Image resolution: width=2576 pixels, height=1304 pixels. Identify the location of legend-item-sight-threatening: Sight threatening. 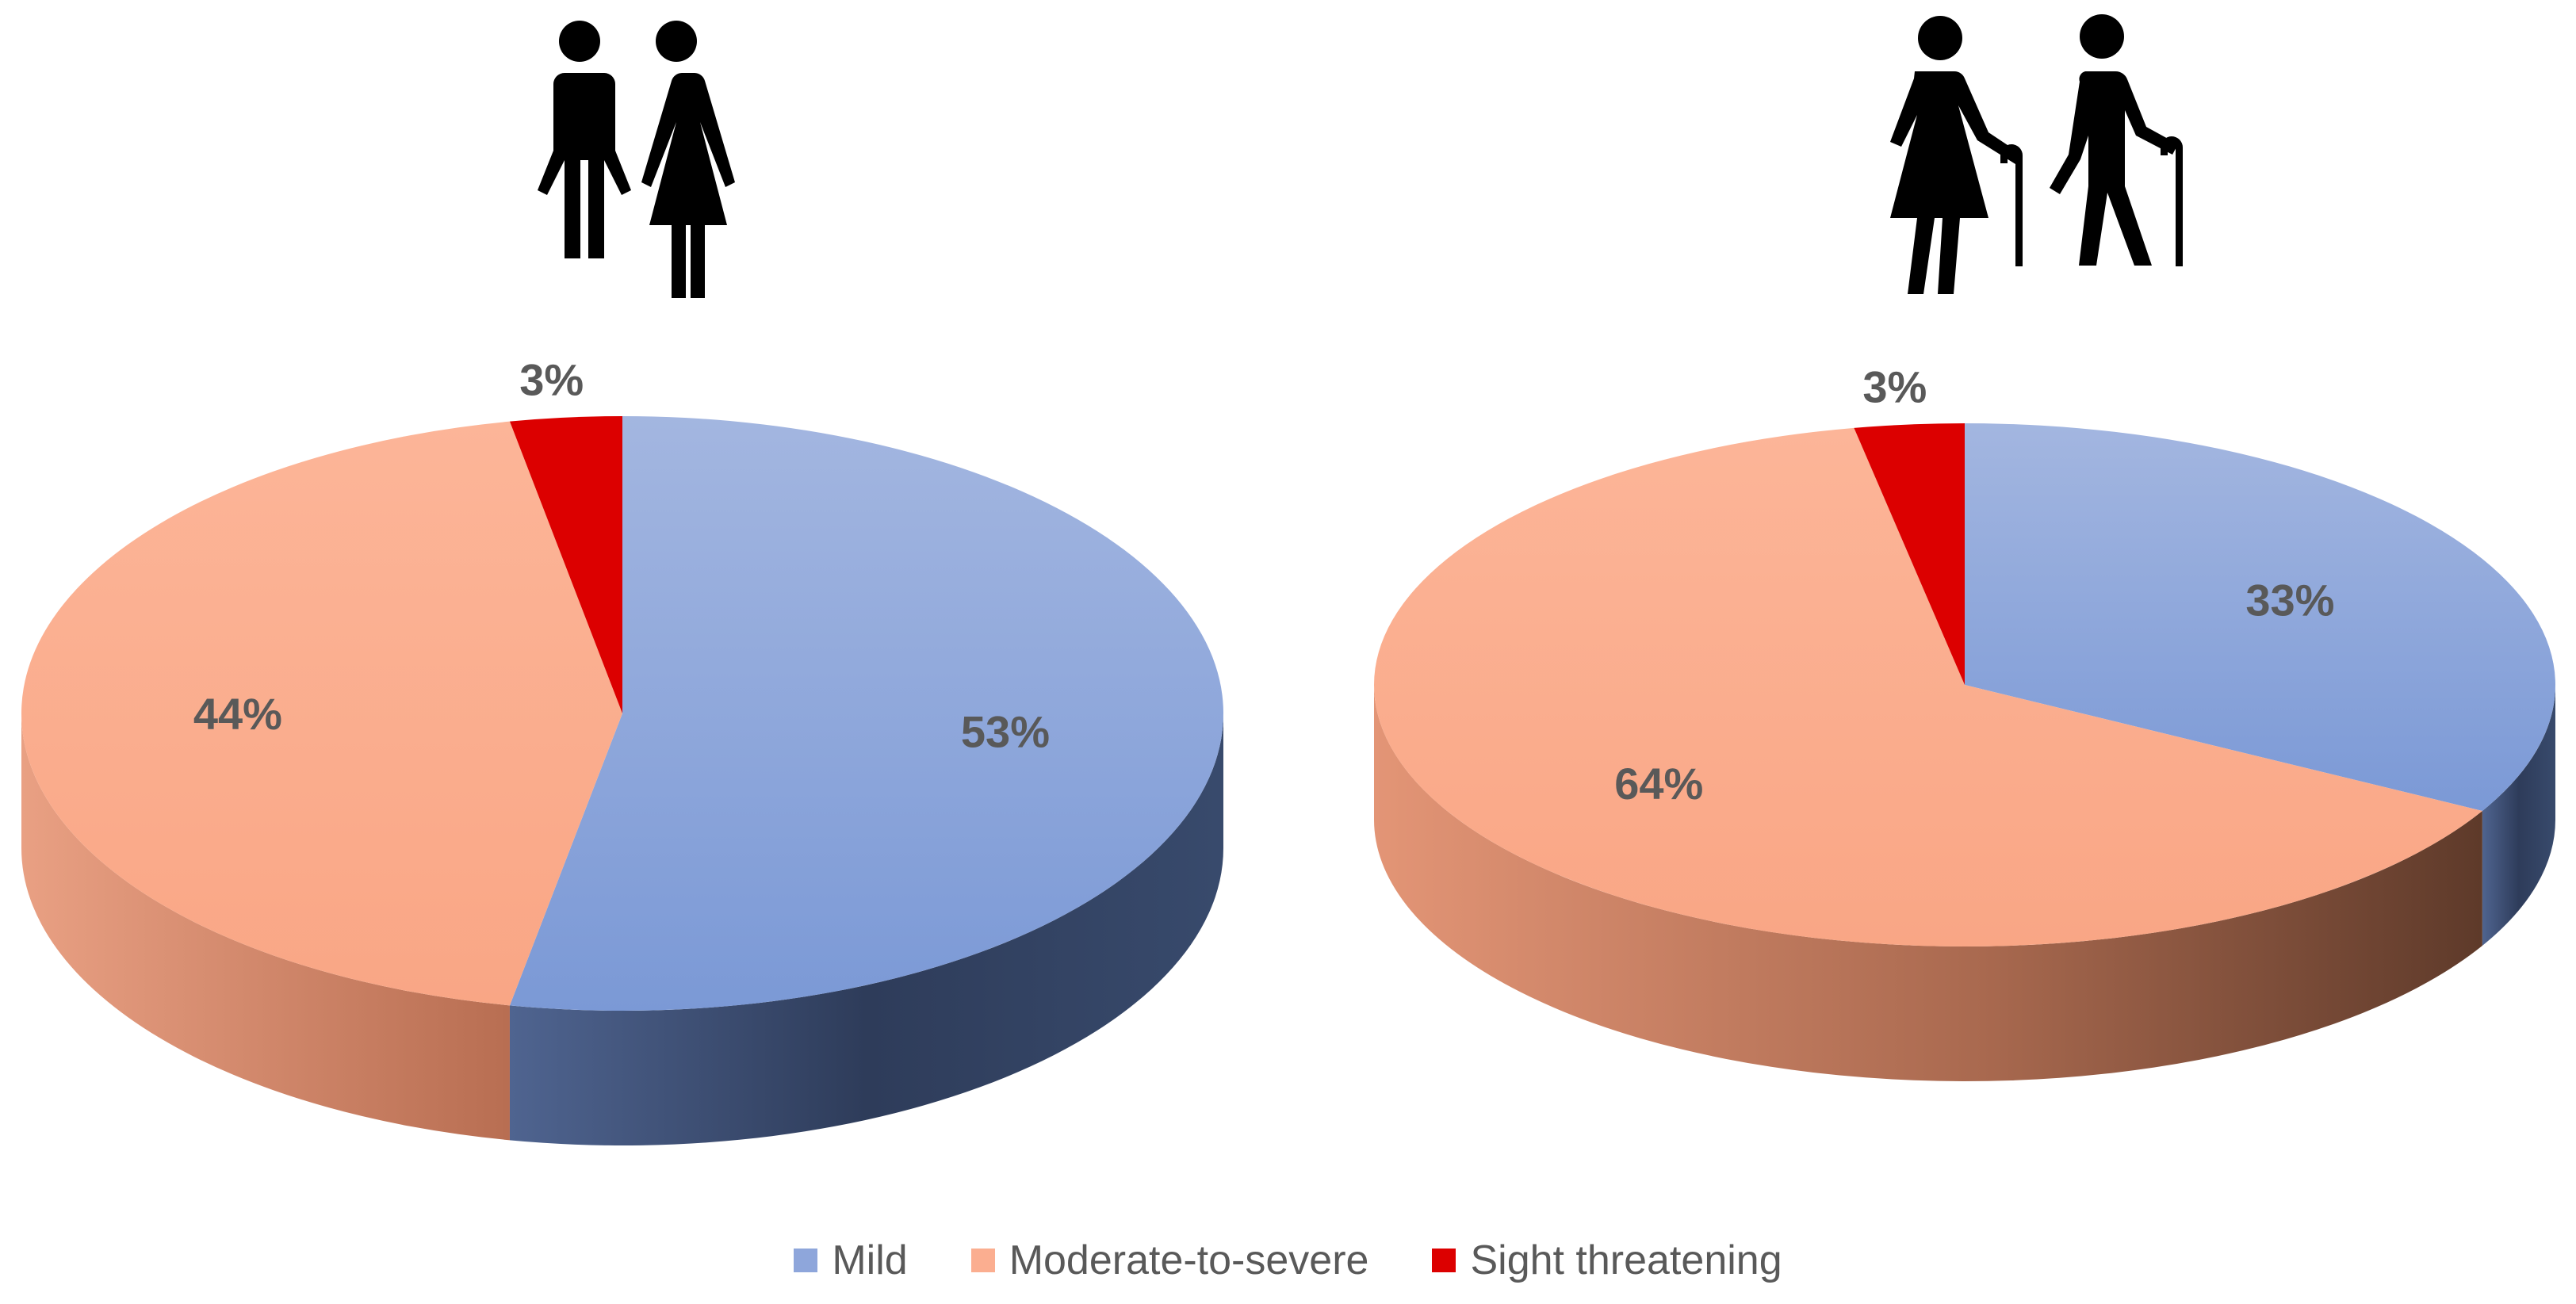
(1607, 1260).